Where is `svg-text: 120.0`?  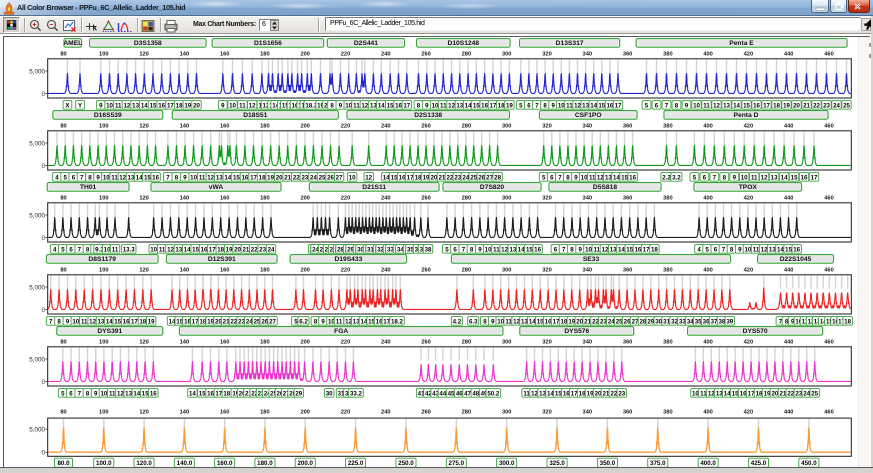 svg-text: 120.0 is located at coordinates (144, 463).